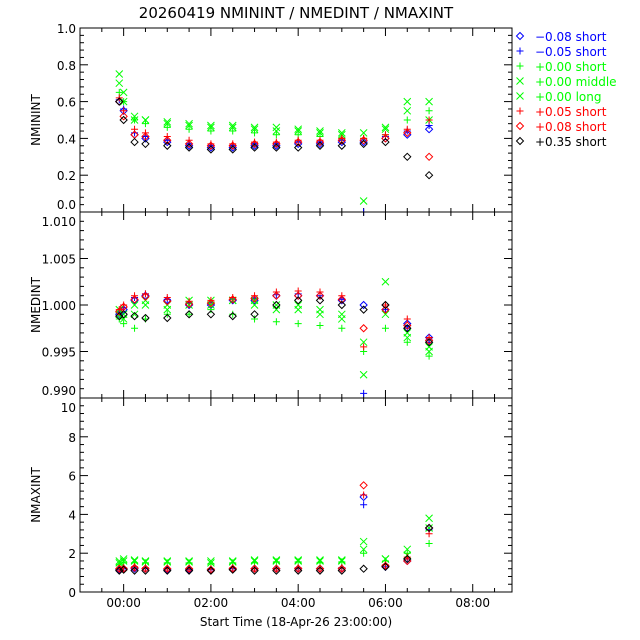  I want to click on y-tick-label: 2, so click(72, 554).